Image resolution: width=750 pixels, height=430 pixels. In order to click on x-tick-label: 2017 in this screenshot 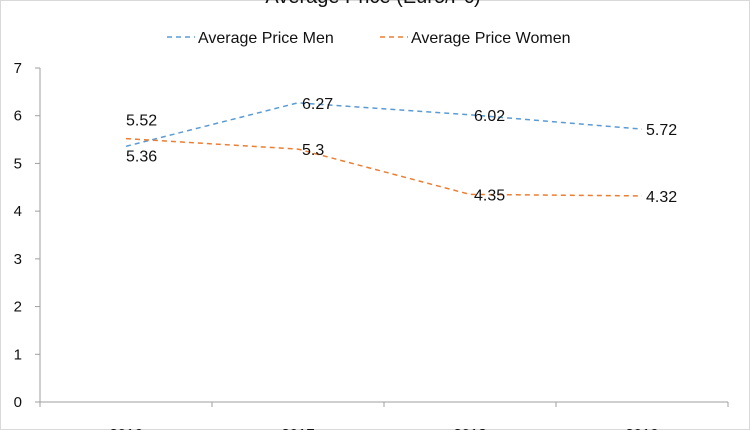, I will do `click(297, 428)`.